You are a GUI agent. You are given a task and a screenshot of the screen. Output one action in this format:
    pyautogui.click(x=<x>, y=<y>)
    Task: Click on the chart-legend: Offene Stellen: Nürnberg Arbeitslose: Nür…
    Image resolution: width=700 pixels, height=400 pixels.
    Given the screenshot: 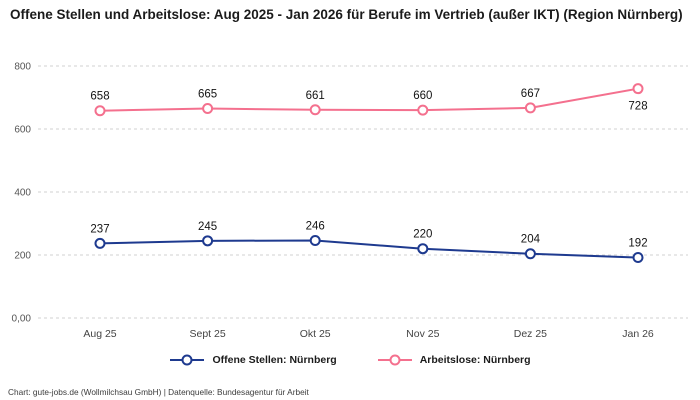 What is the action you would take?
    pyautogui.click(x=350, y=360)
    